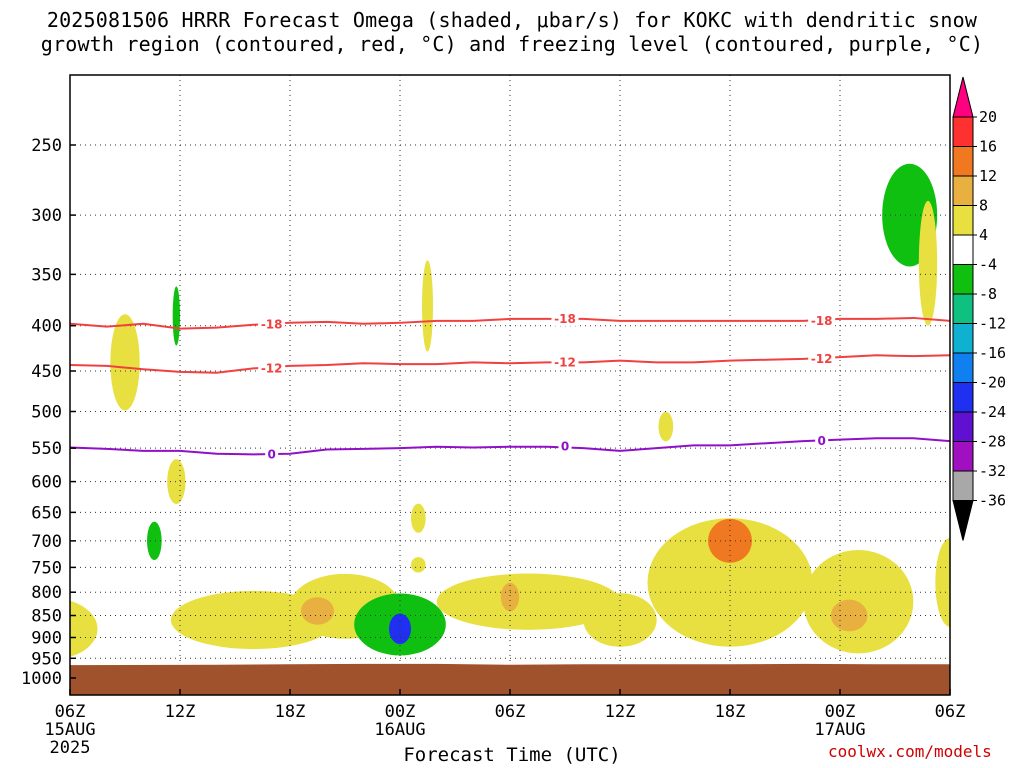 The width and height of the screenshot is (1024, 768). I want to click on contour-label-0-1: -18, so click(565, 319).